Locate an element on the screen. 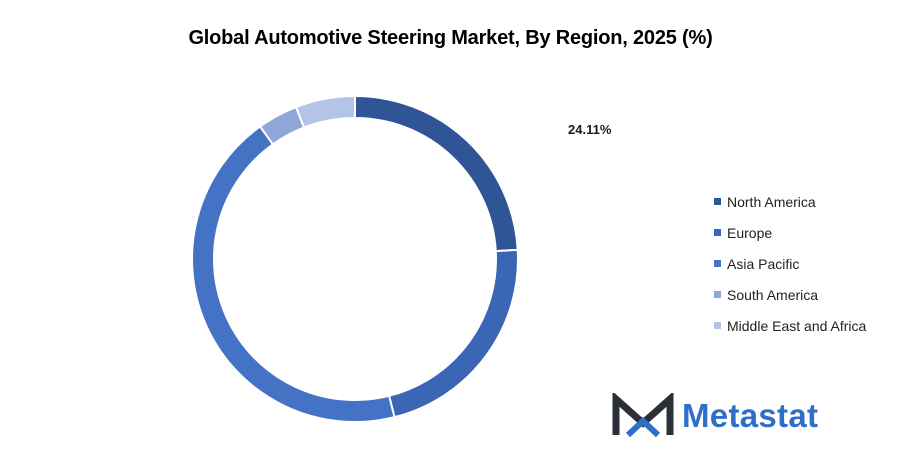 The height and width of the screenshot is (471, 901). brand-logo: Metastat is located at coordinates (714, 416).